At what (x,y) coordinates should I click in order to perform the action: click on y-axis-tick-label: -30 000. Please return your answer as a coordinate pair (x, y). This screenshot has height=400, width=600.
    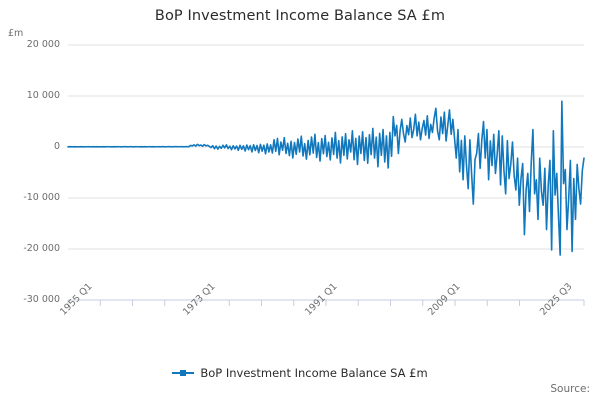
    Looking at the image, I should click on (41, 299).